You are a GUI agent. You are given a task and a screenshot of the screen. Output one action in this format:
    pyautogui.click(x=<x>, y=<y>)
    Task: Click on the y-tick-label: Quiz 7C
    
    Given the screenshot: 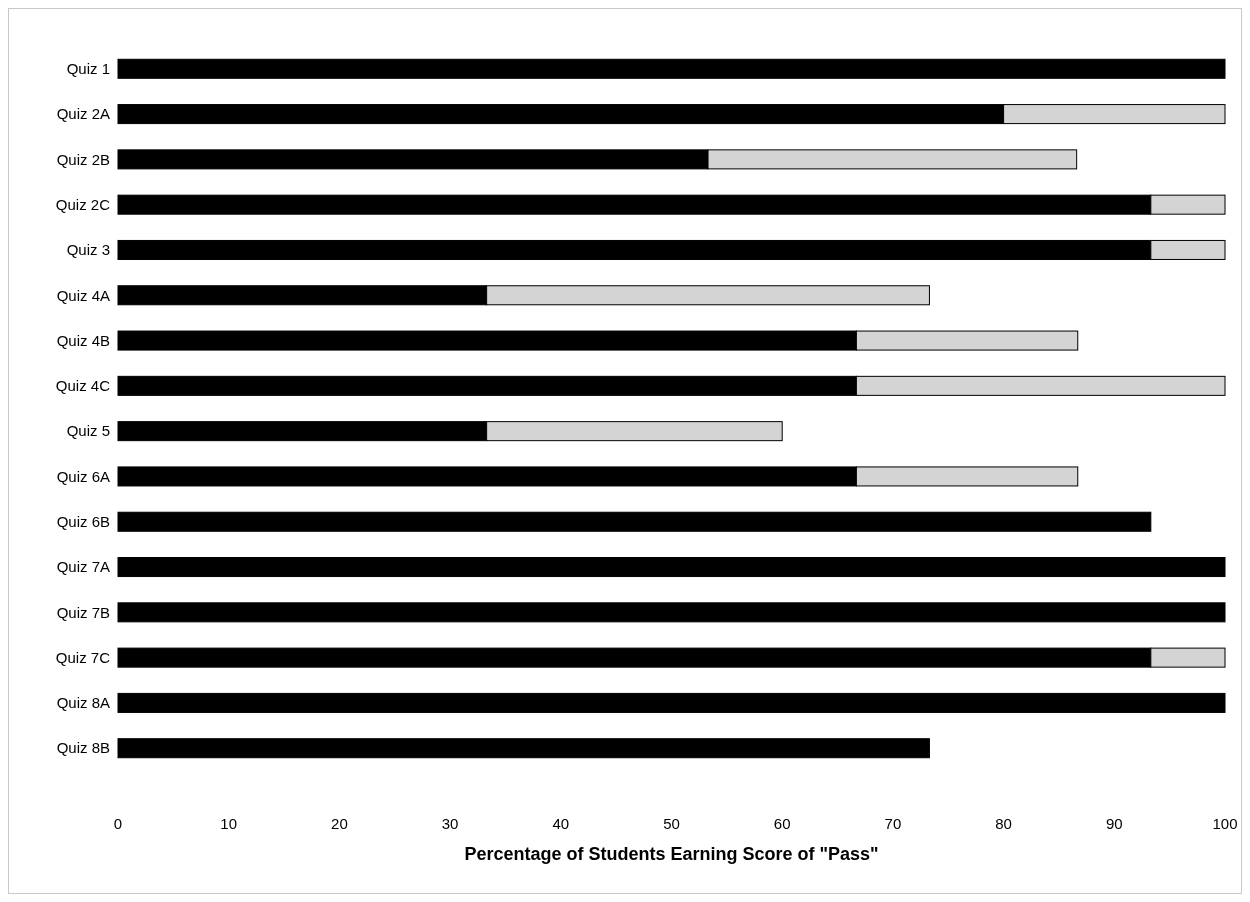 What is the action you would take?
    pyautogui.click(x=83, y=657)
    